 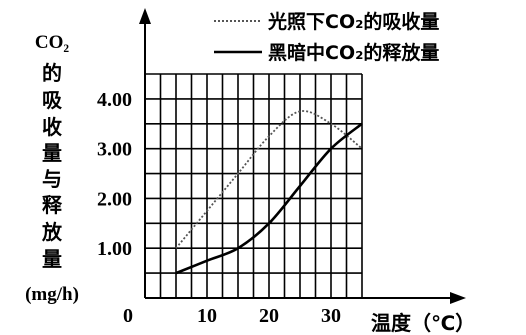 What do you see at coordinates (52, 100) in the screenshot?
I see `y-axis-title-line: 吸` at bounding box center [52, 100].